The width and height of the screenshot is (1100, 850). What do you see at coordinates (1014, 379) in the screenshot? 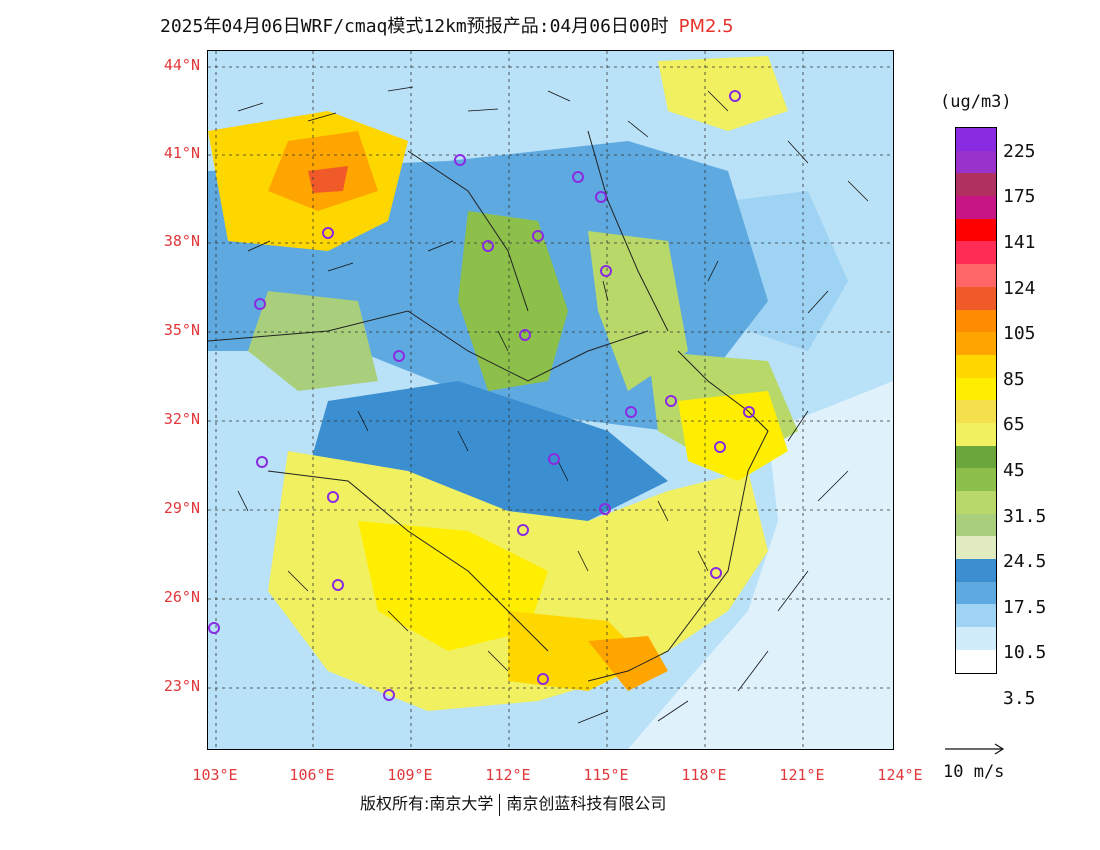
I see `legend-level-85: 85` at bounding box center [1014, 379].